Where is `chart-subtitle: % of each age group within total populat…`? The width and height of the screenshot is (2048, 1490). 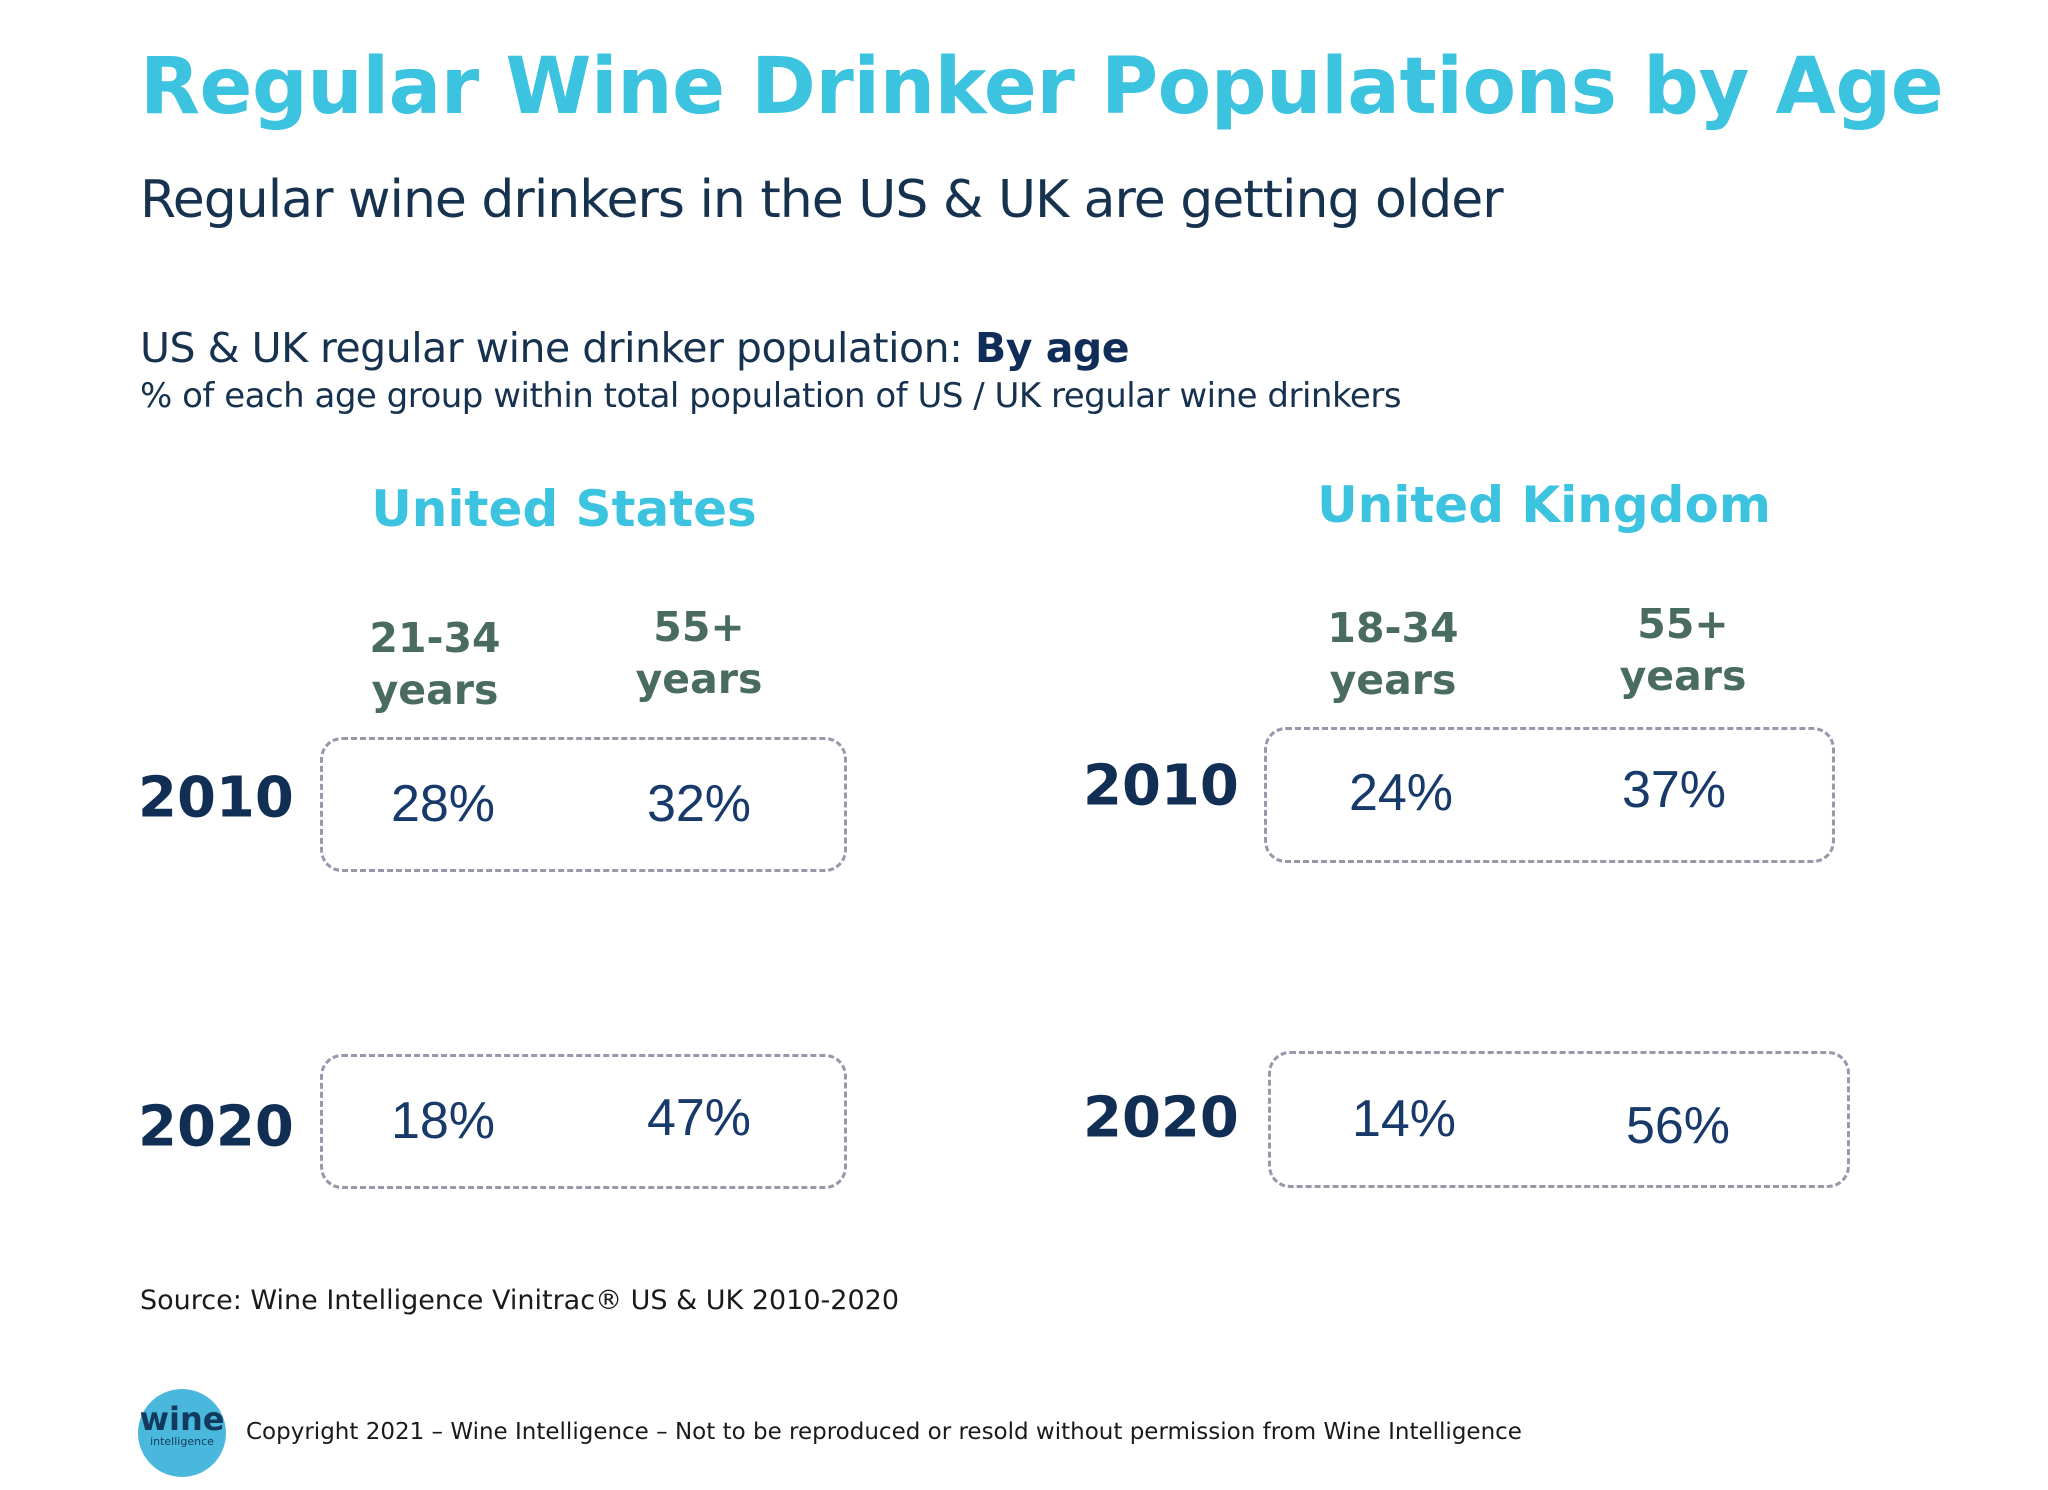 chart-subtitle: % of each age group within total populat… is located at coordinates (771, 396).